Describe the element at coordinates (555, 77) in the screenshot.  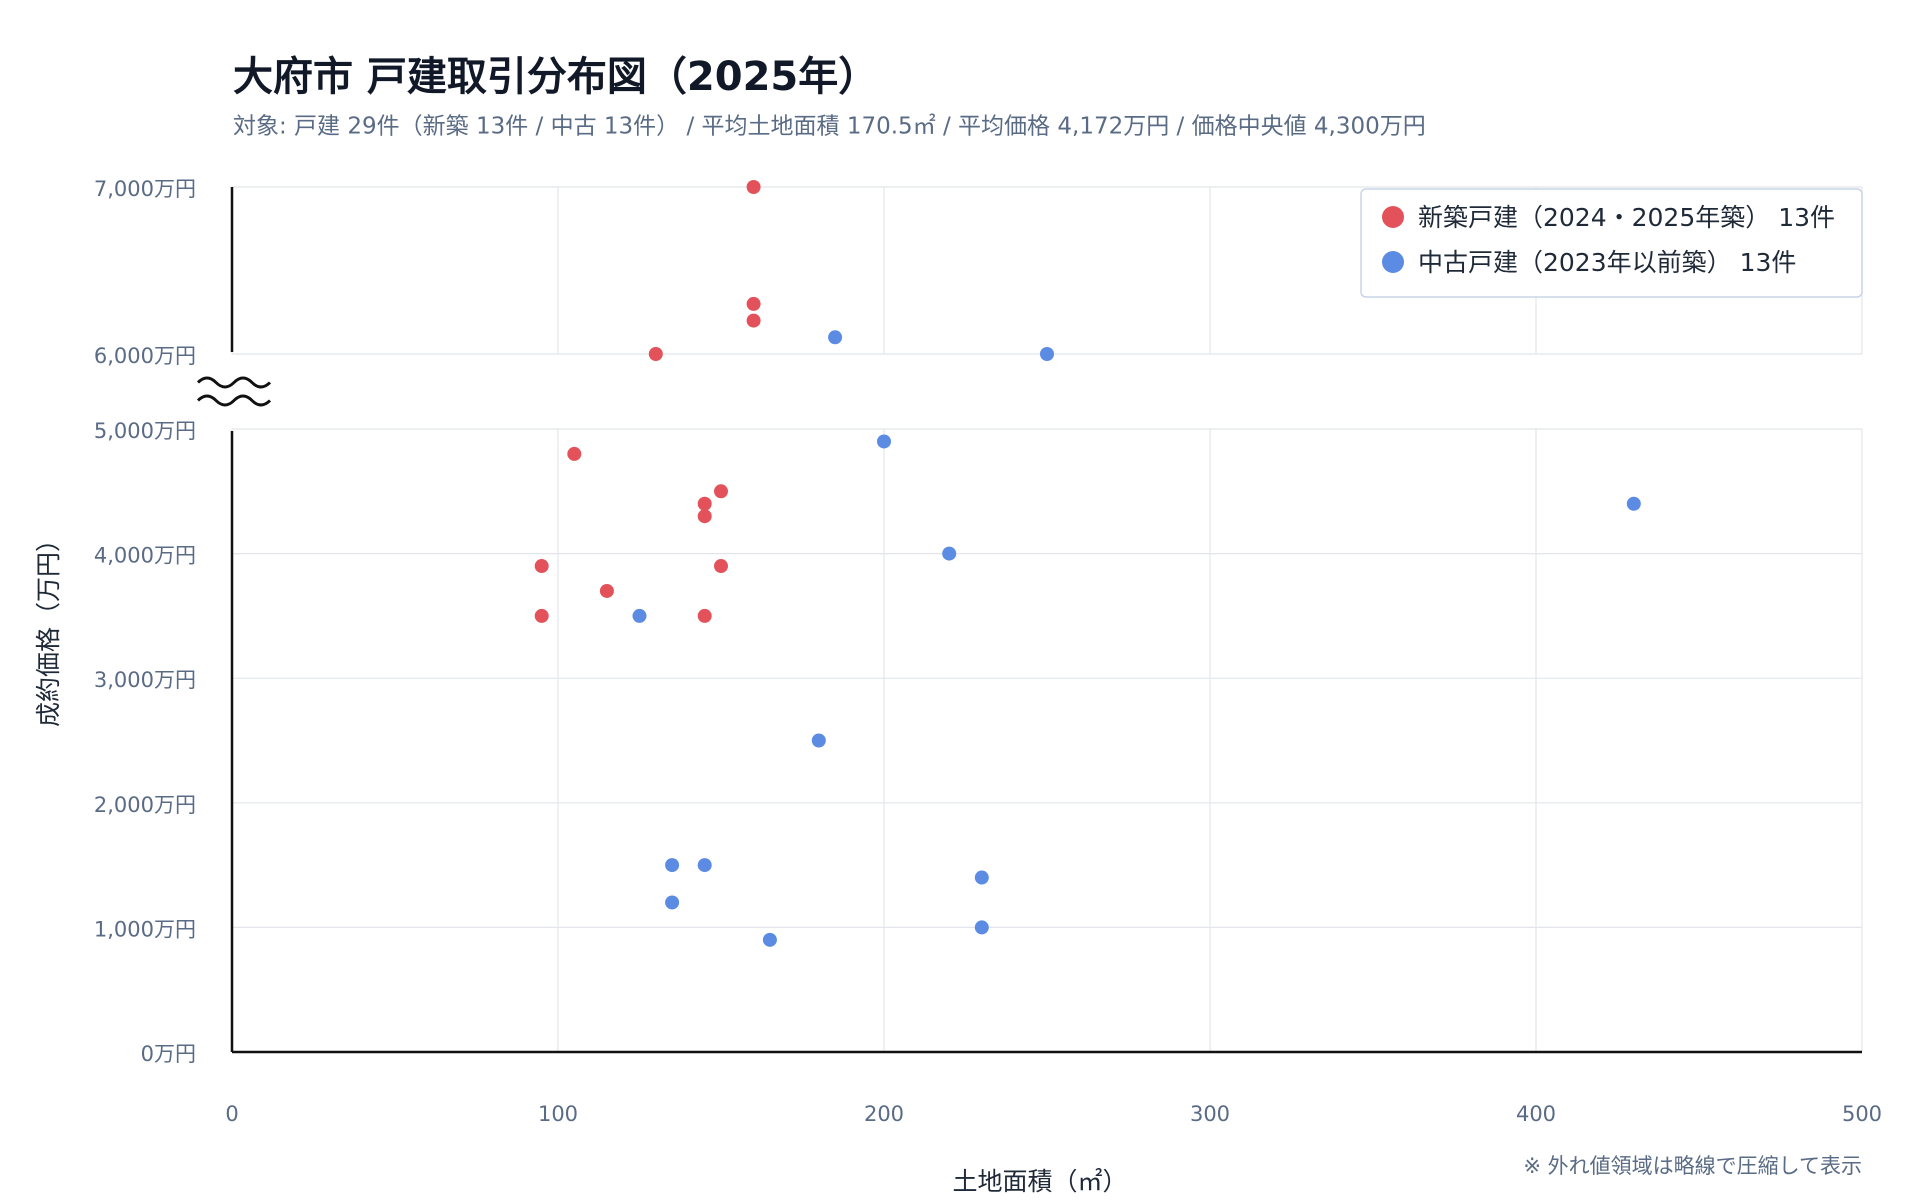
I see `chart-title: 大府市 戸建取引分布図（2025年）` at that location.